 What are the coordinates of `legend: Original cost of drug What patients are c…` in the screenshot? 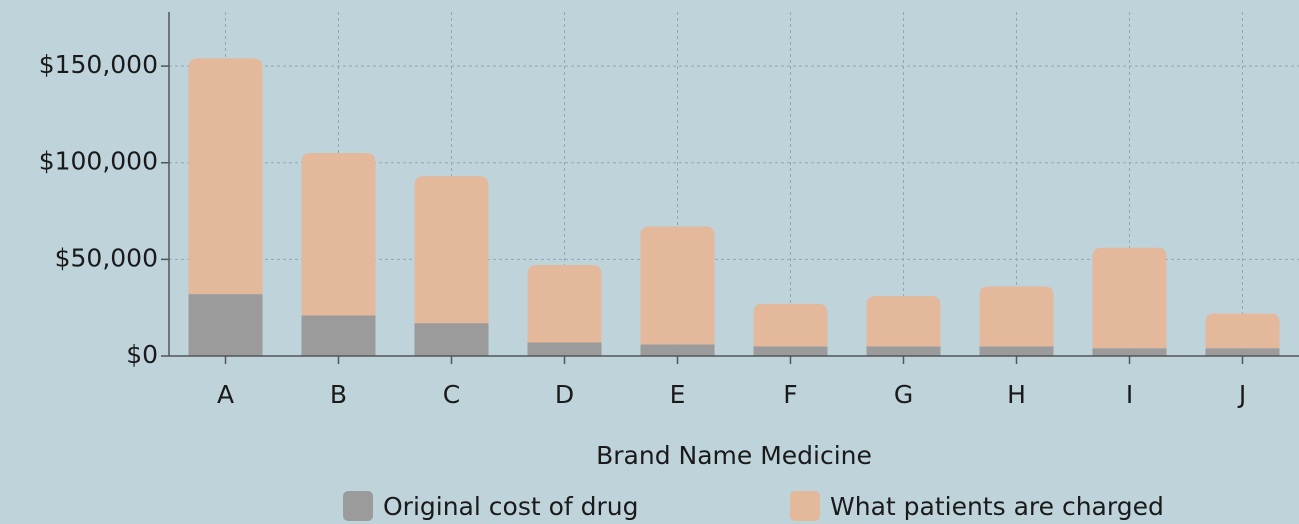 It's located at (753, 506).